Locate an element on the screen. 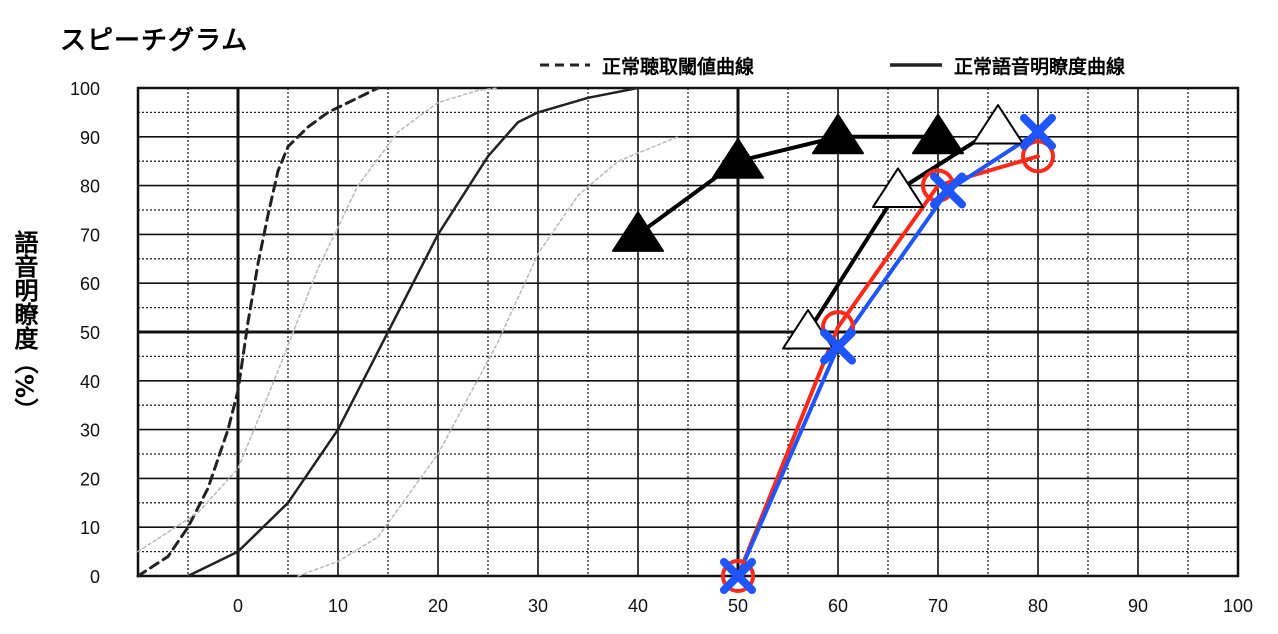  y-tick-label: 60 is located at coordinates (90, 284).